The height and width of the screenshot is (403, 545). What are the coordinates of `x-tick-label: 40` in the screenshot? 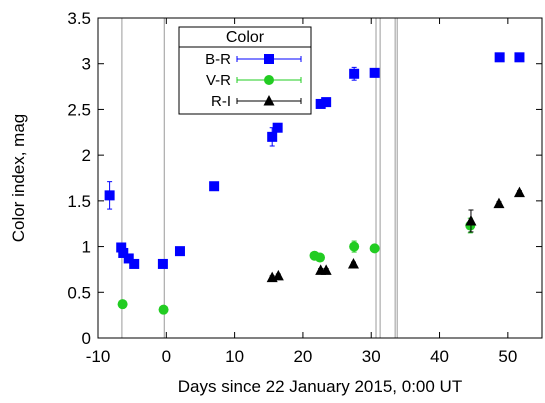 It's located at (439, 356).